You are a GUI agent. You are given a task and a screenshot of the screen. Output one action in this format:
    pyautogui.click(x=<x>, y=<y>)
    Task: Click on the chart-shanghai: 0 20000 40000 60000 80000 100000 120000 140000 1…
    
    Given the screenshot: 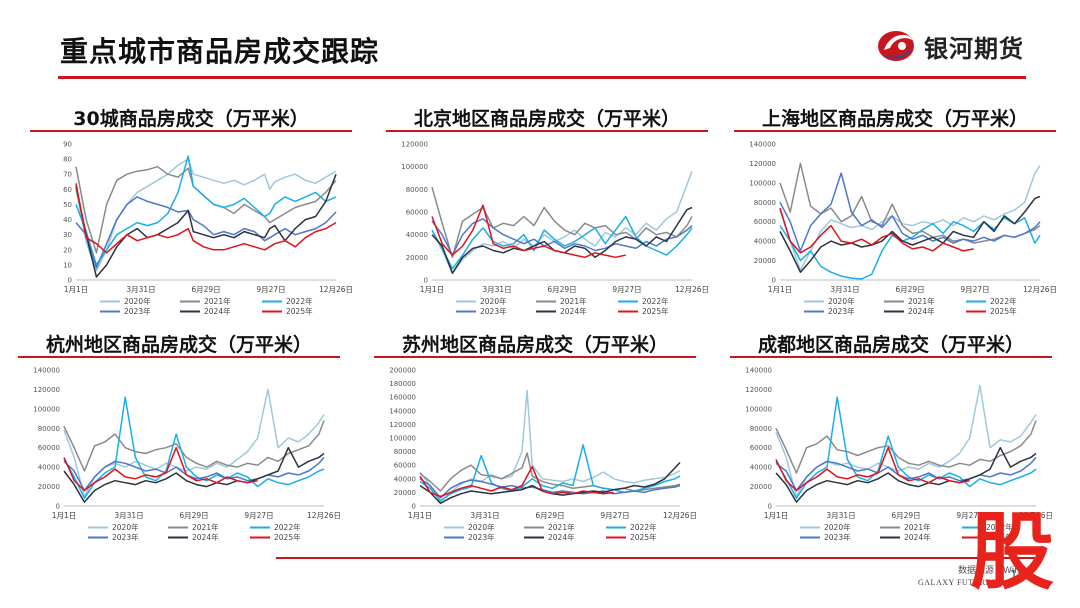 What is the action you would take?
    pyautogui.click(x=902, y=229)
    